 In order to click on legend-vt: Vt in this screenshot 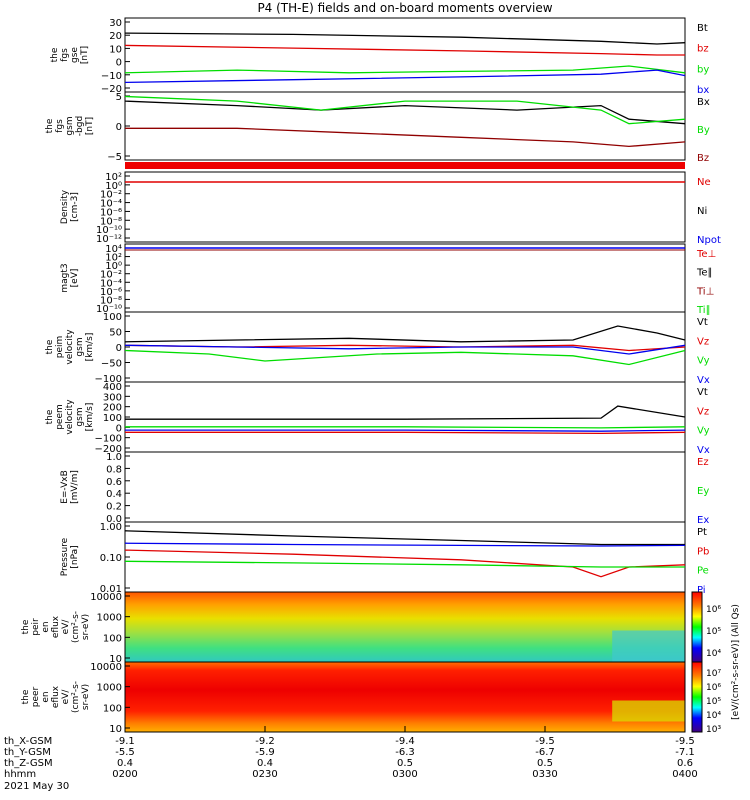, I will do `click(702, 392)`.